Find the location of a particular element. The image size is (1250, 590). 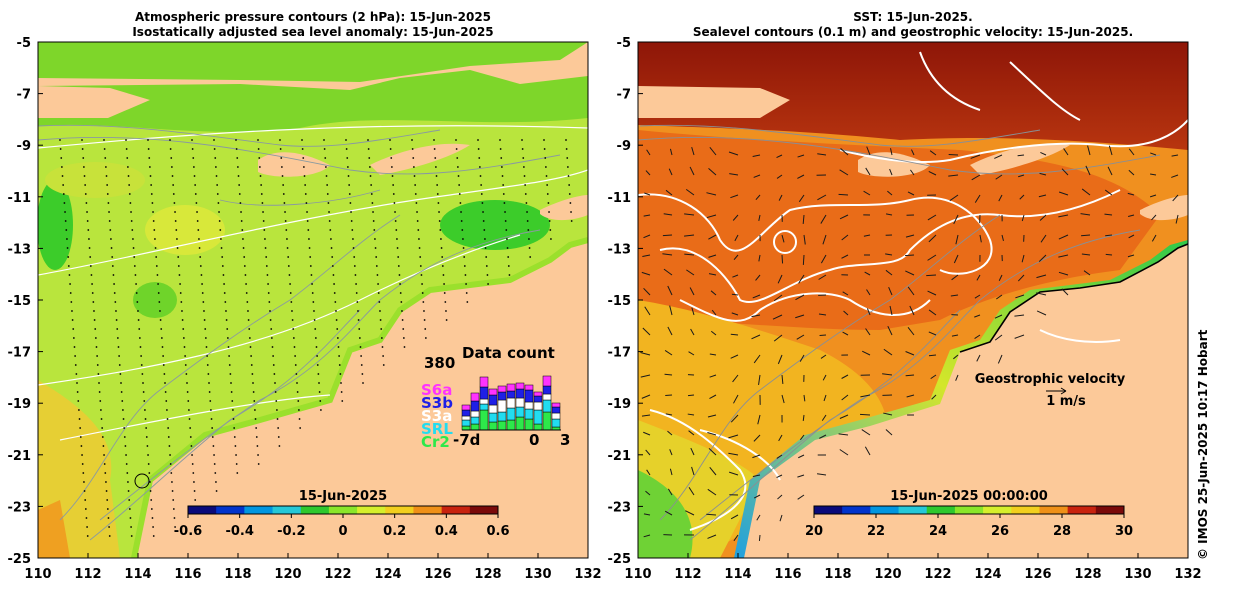

right-y-tick-label: -13 is located at coordinates (620, 249).